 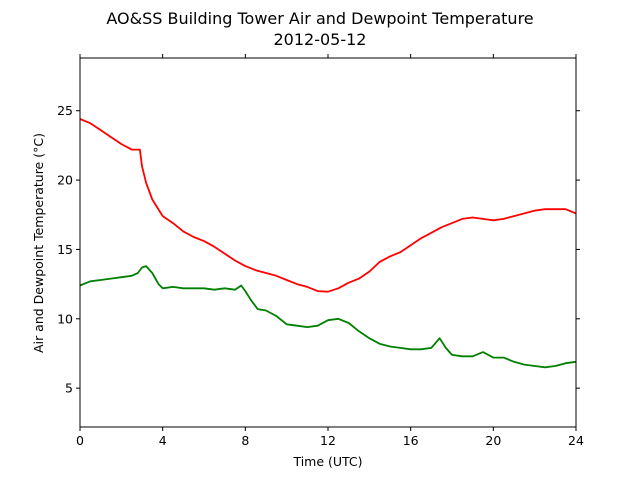 I want to click on x-tick-label: 16, so click(x=411, y=440).